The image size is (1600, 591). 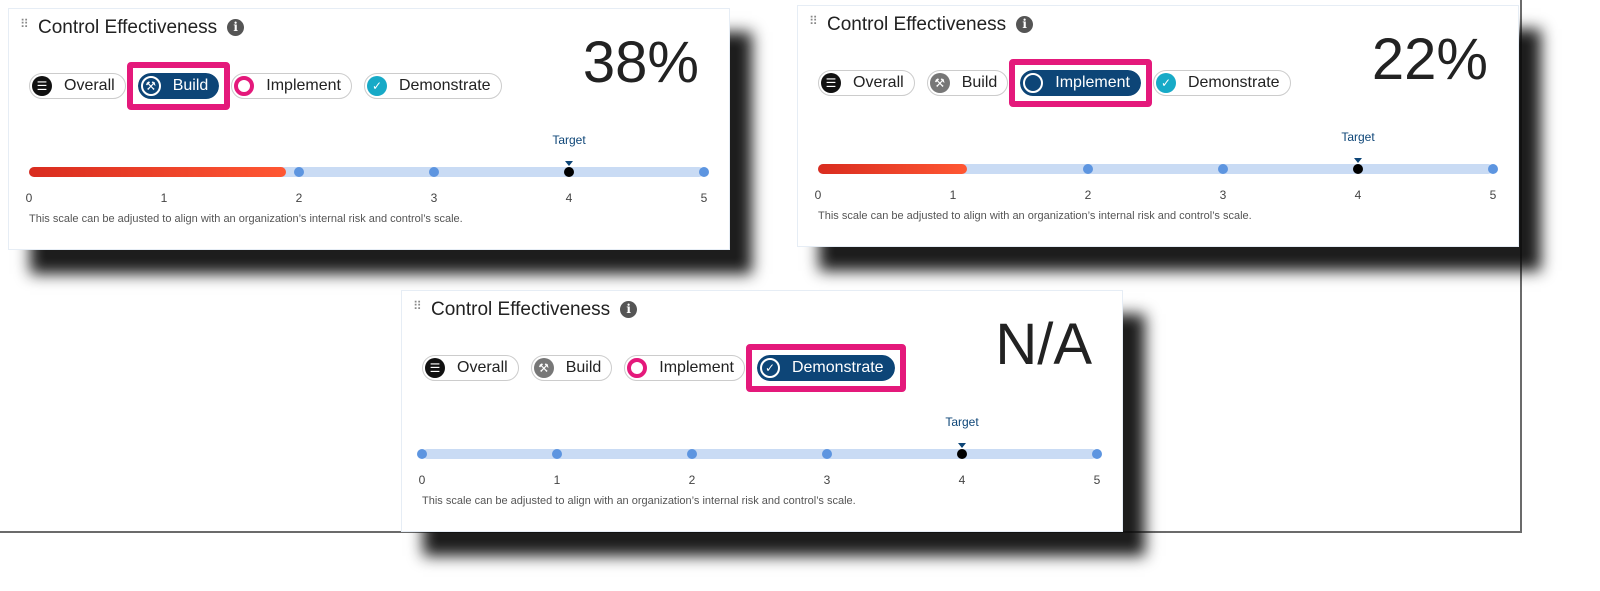 I want to click on effectiveness-value: N/A, so click(x=1043, y=344).